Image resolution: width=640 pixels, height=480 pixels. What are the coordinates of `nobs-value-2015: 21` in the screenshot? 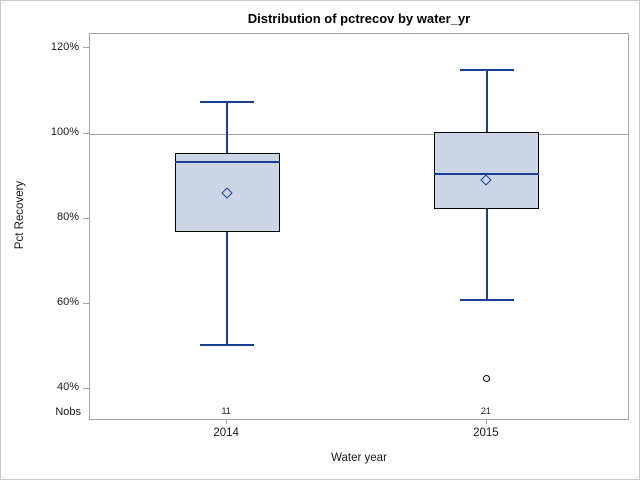 It's located at (485, 411).